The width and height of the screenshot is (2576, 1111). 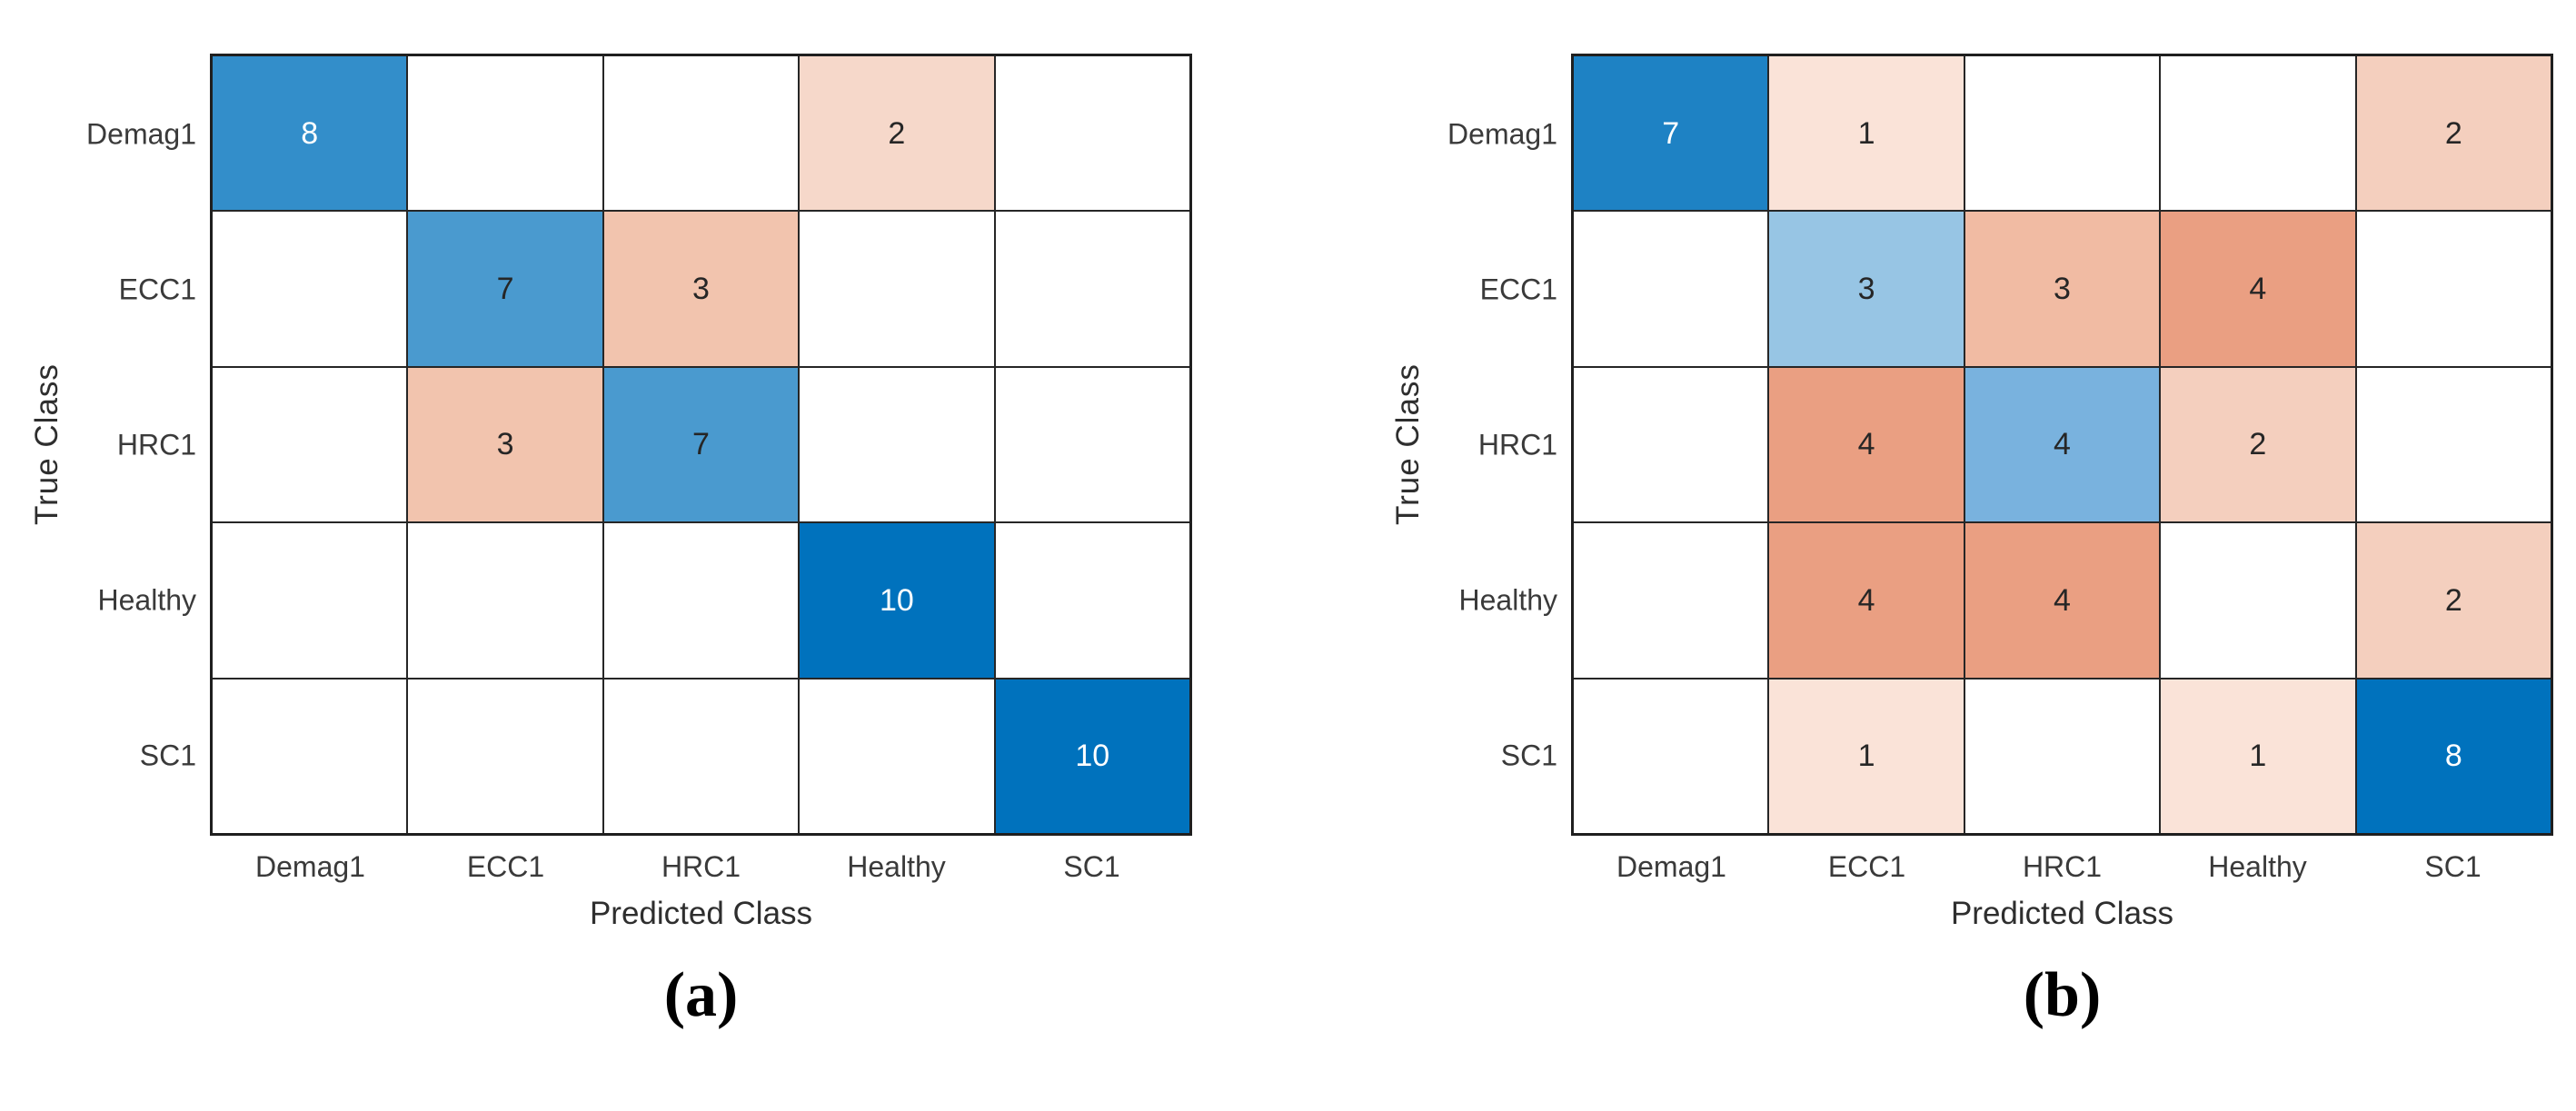 What do you see at coordinates (2062, 995) in the screenshot?
I see `subfigure-caption-b: (b)` at bounding box center [2062, 995].